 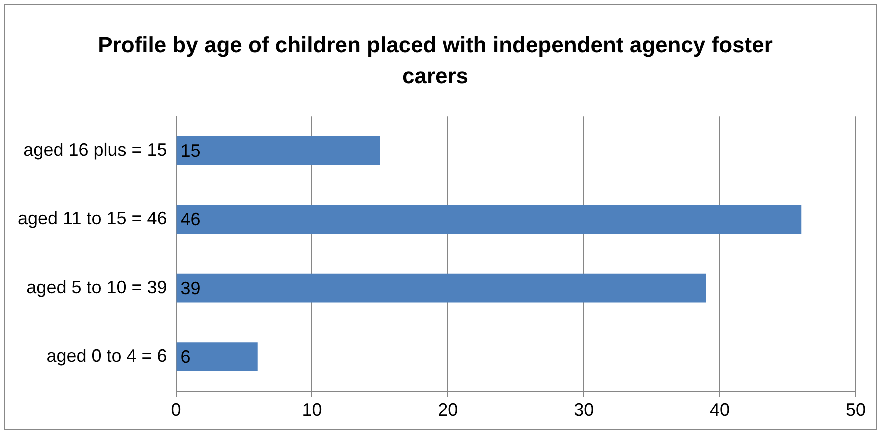 What do you see at coordinates (436, 60) in the screenshot?
I see `chart-title: Profile by age of children placed with independent agency foster carers` at bounding box center [436, 60].